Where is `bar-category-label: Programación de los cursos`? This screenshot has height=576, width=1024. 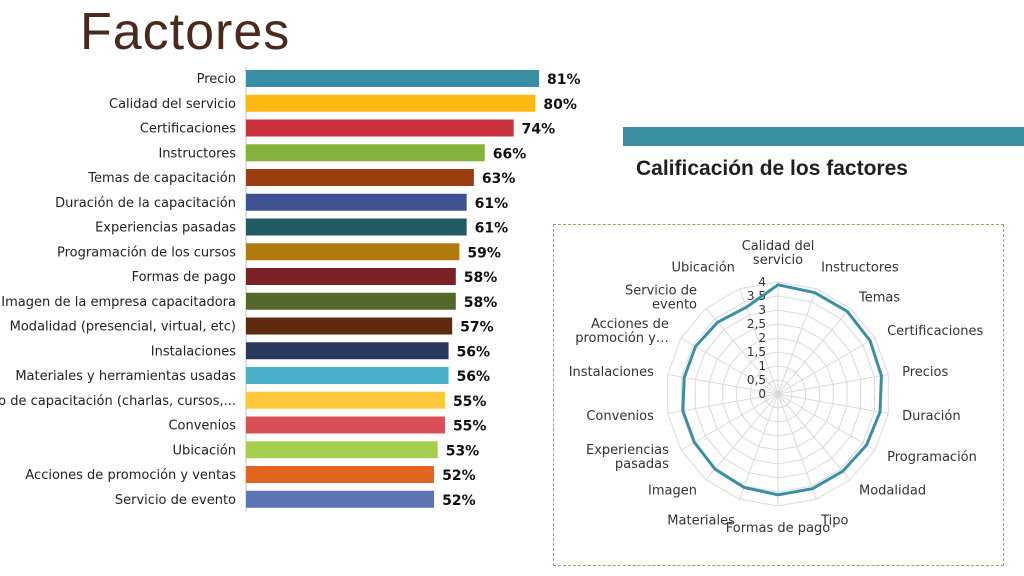
bar-category-label: Programación de los cursos is located at coordinates (146, 252).